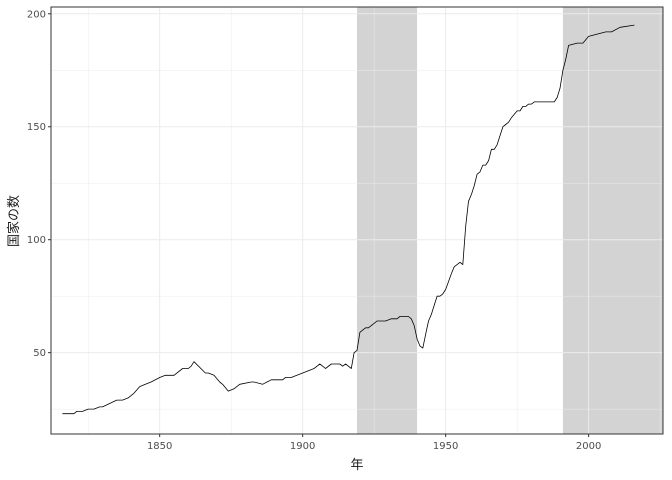 The height and width of the screenshot is (480, 672). What do you see at coordinates (36, 14) in the screenshot?
I see `y-tick-label: 200` at bounding box center [36, 14].